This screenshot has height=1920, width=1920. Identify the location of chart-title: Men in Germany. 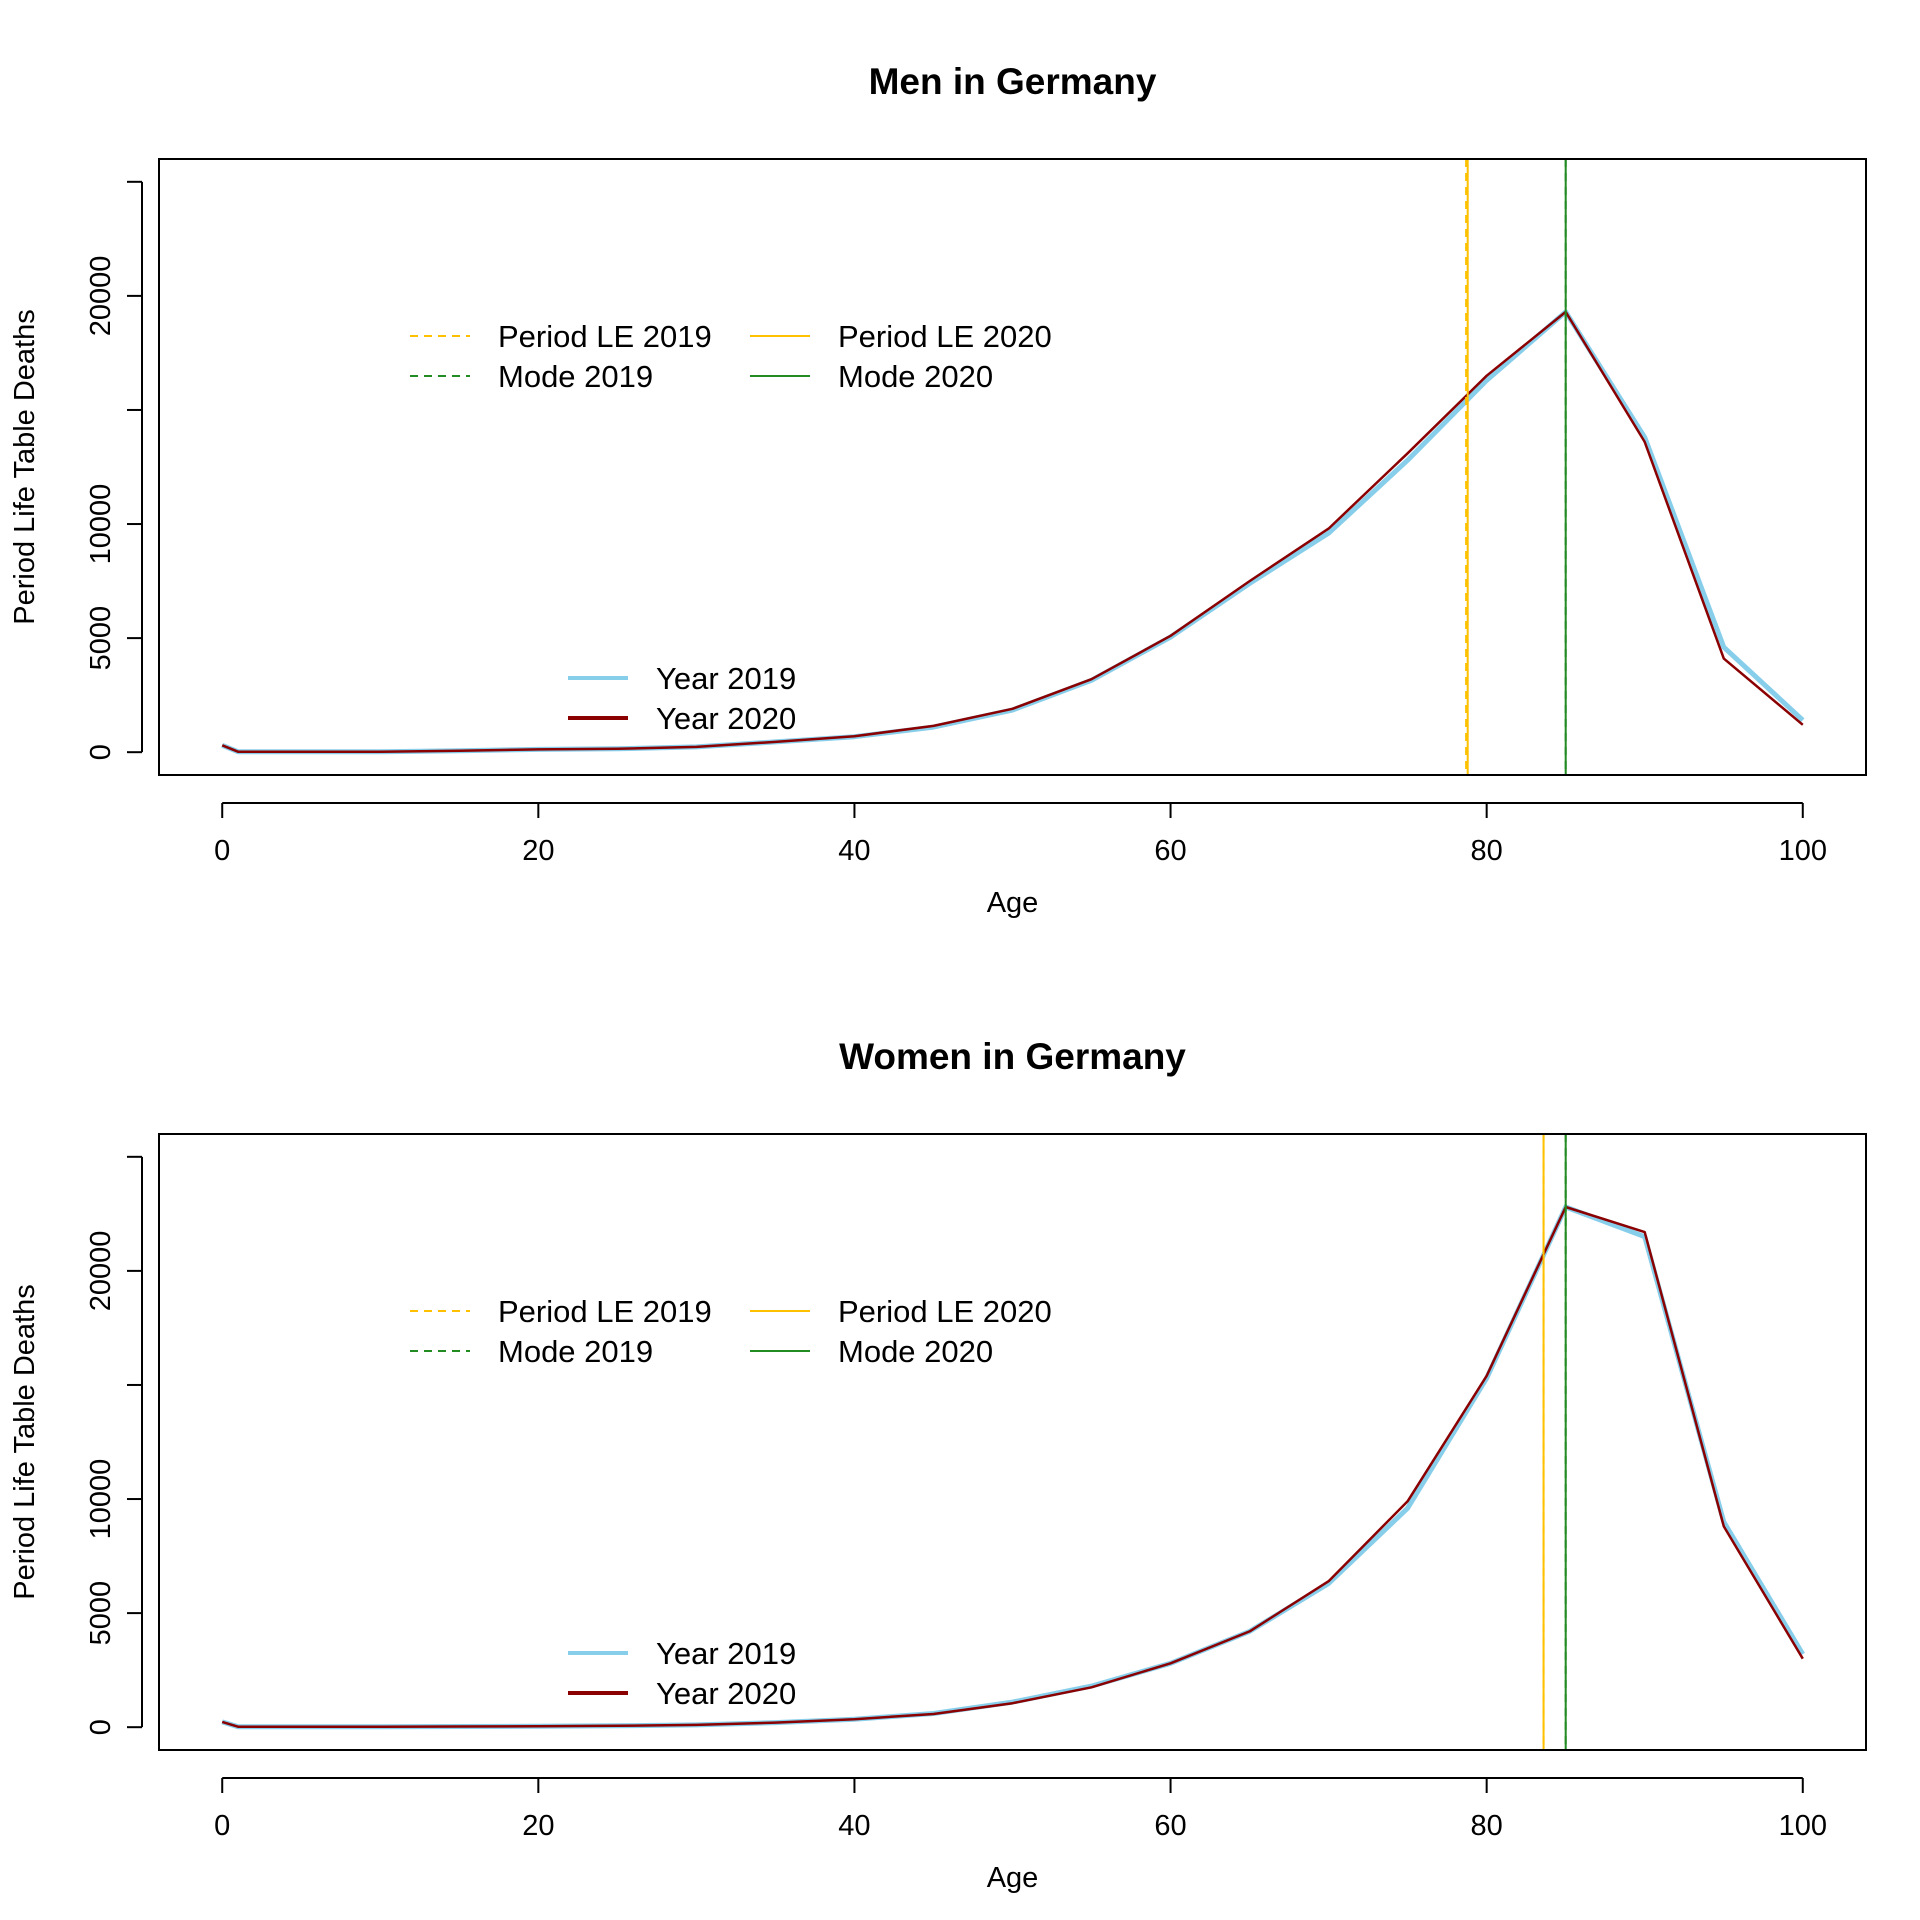
(1013, 81).